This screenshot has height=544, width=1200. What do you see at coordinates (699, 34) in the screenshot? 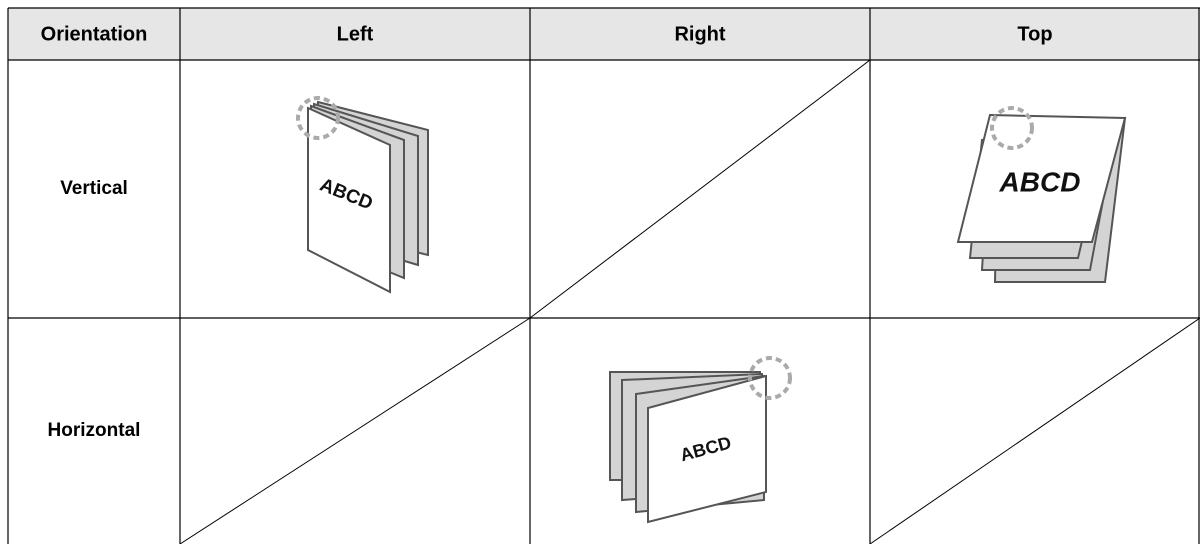
I see `header-cell: Right` at bounding box center [699, 34].